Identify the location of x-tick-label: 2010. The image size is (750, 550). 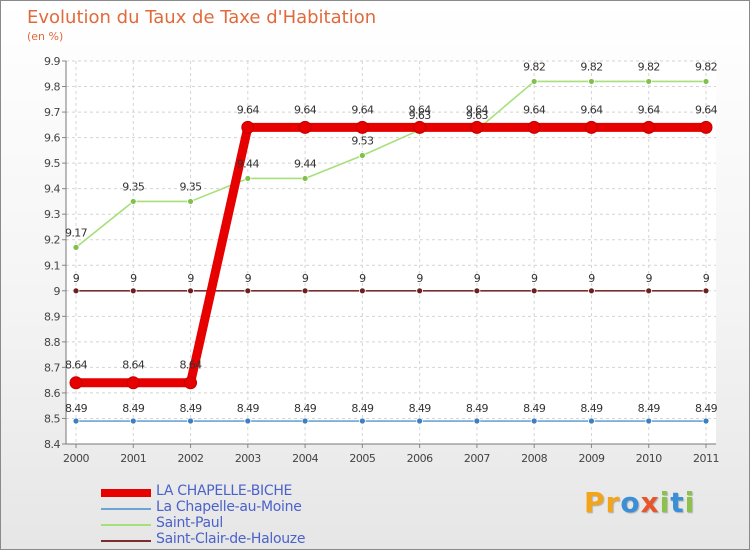
(649, 458).